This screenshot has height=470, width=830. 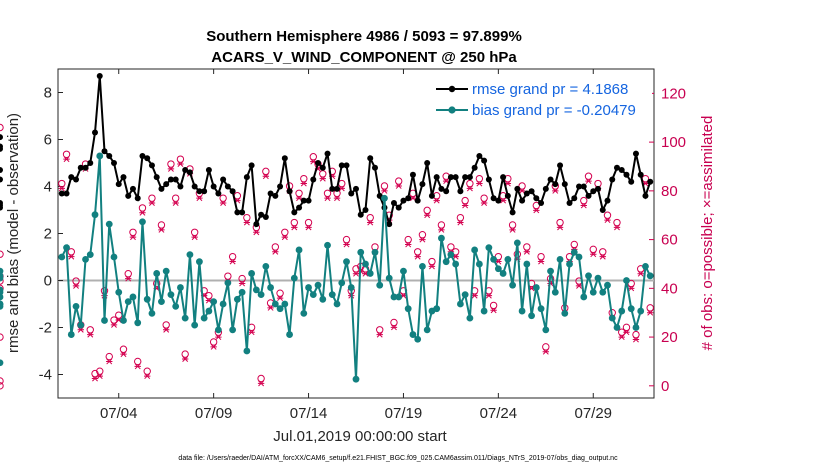 What do you see at coordinates (45, 375) in the screenshot?
I see `y-tick-label-left: -4` at bounding box center [45, 375].